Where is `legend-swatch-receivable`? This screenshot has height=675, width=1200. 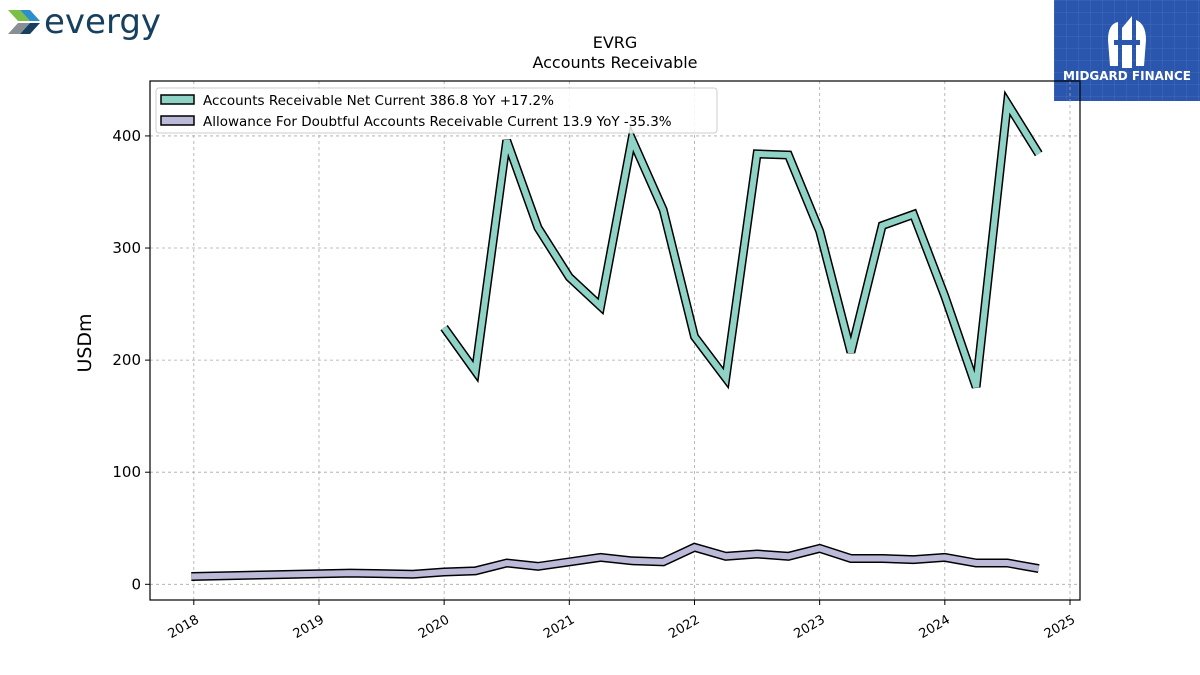
legend-swatch-receivable is located at coordinates (177, 99).